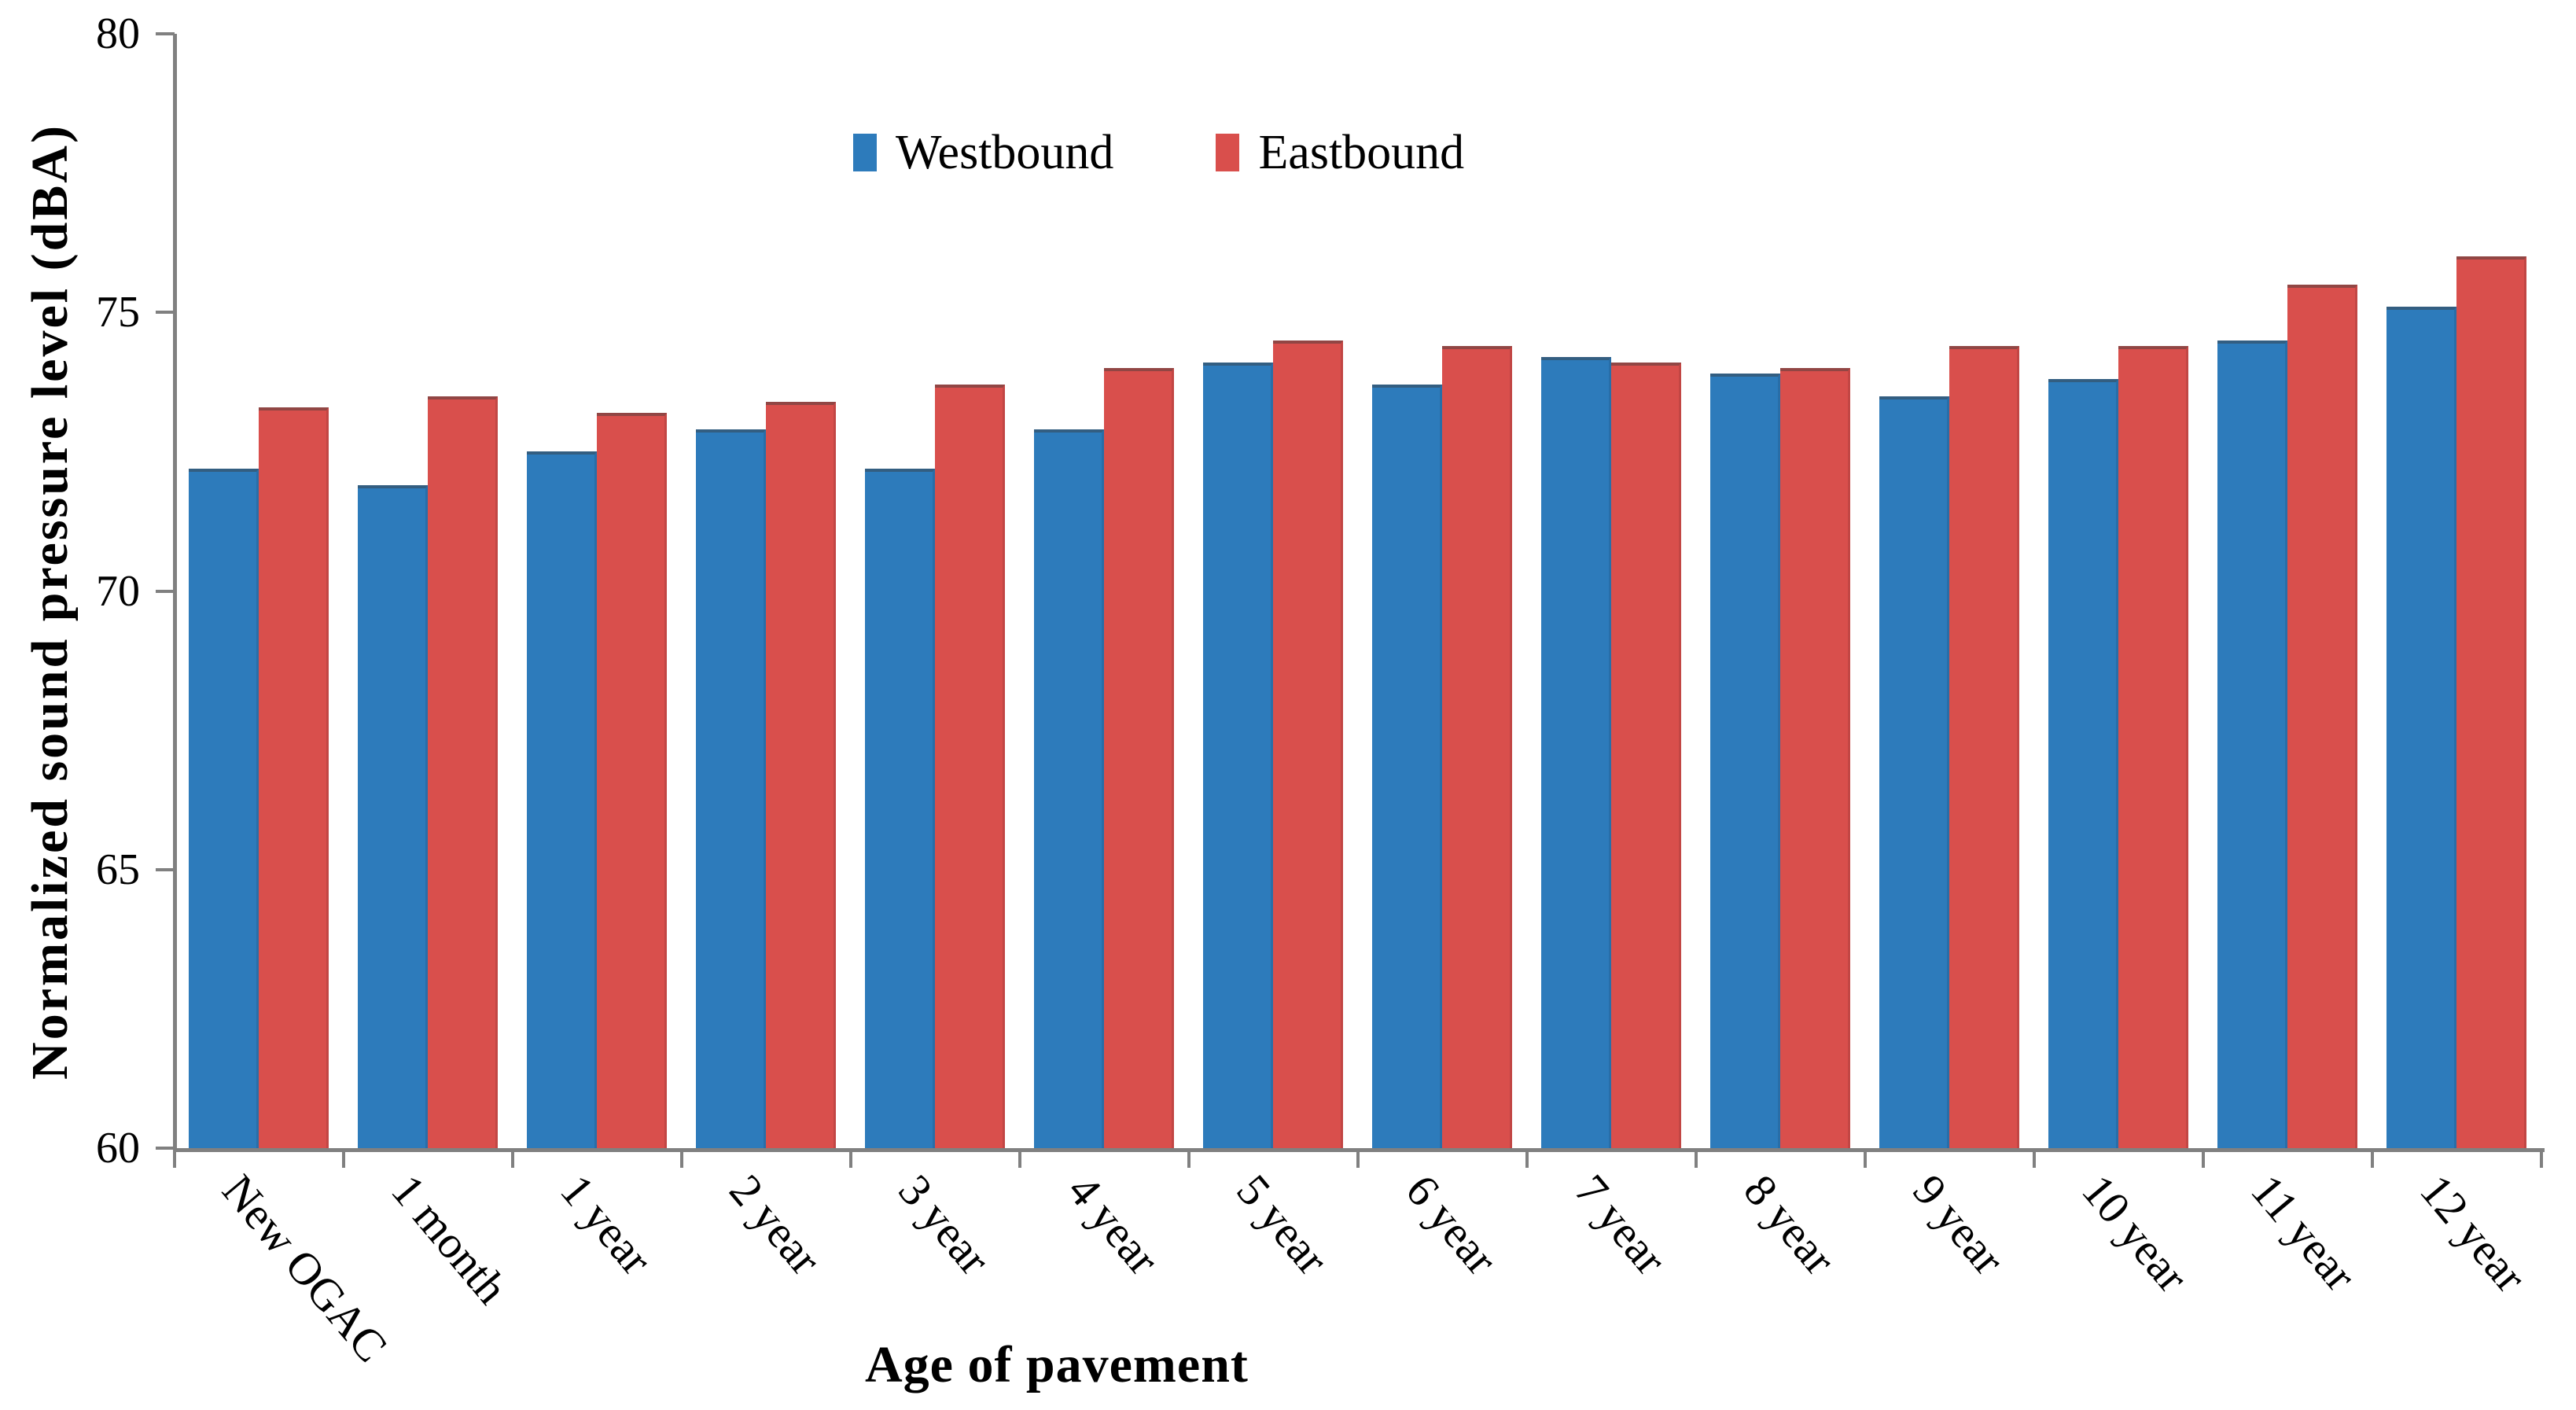 This screenshot has height=1410, width=2576. What do you see at coordinates (1959, 1224) in the screenshot?
I see `x-category-label: 9 year` at bounding box center [1959, 1224].